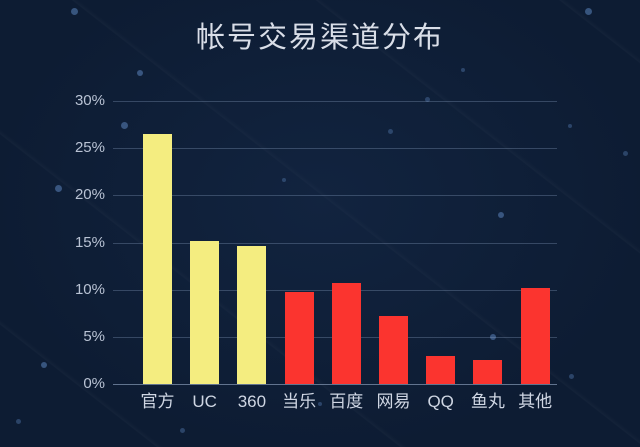 Image resolution: width=640 pixels, height=447 pixels. What do you see at coordinates (94, 336) in the screenshot?
I see `y-tick-label-text: 5%` at bounding box center [94, 336].